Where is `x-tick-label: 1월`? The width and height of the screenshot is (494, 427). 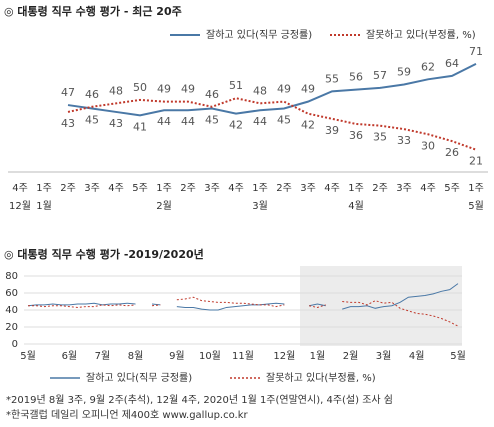 x-tick-label: 1월 is located at coordinates (318, 356).